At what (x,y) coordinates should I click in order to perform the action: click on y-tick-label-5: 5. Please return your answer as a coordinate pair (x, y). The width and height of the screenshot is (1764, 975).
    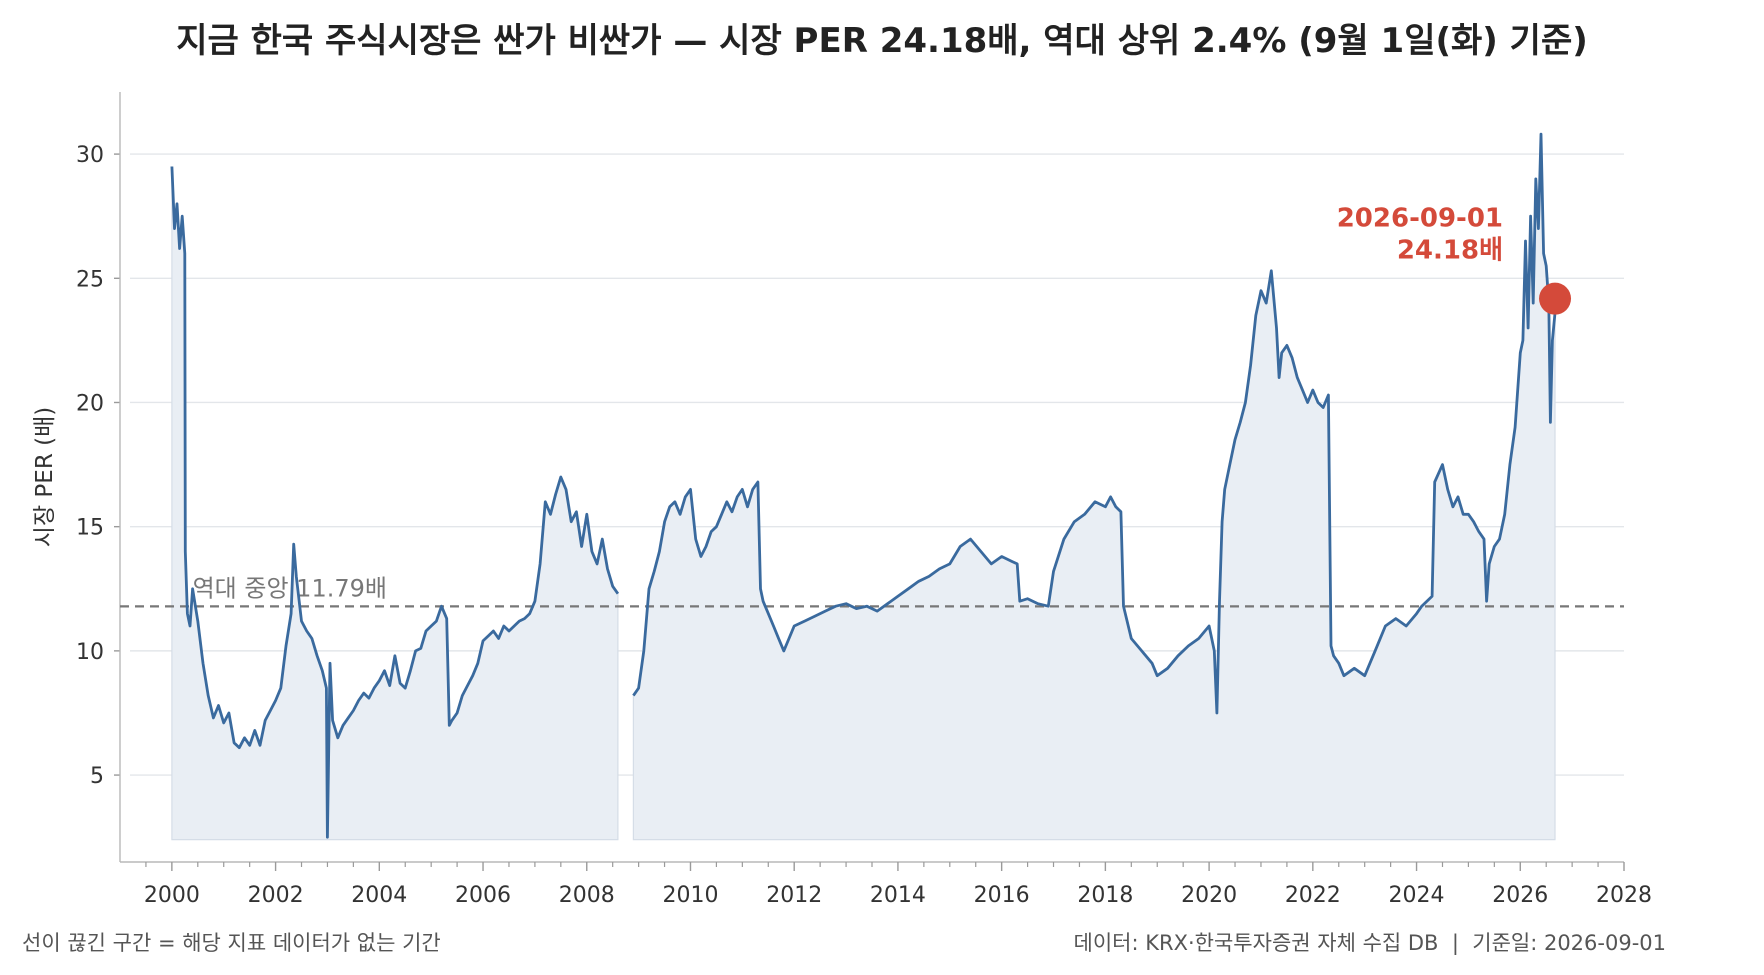
    Looking at the image, I should click on (97, 776).